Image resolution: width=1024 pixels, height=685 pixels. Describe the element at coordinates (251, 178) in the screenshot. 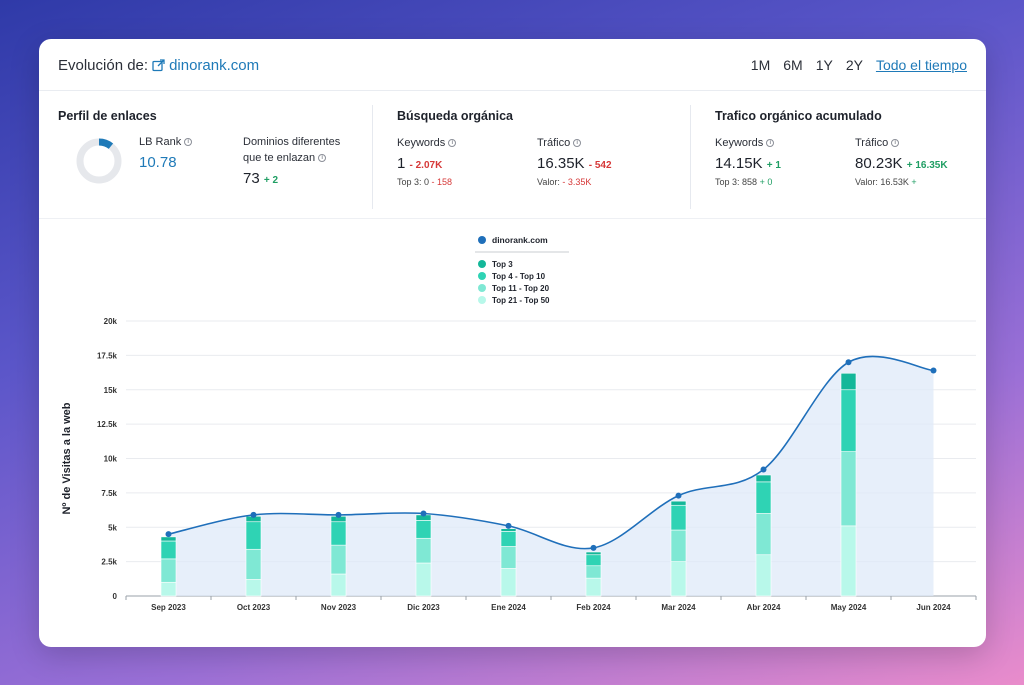

I see `dominios-value: 73` at that location.